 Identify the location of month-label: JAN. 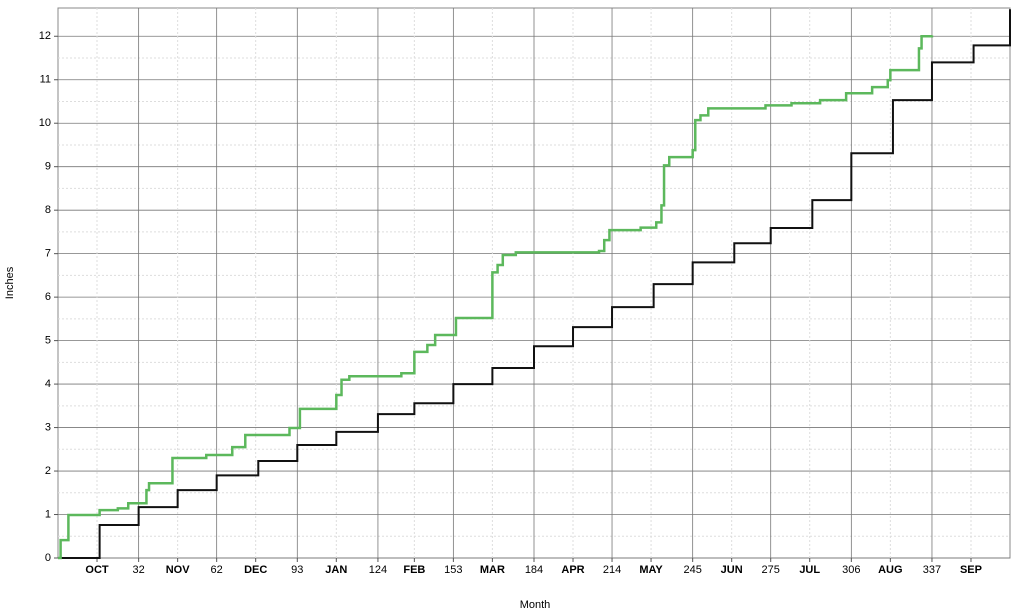
(336, 570).